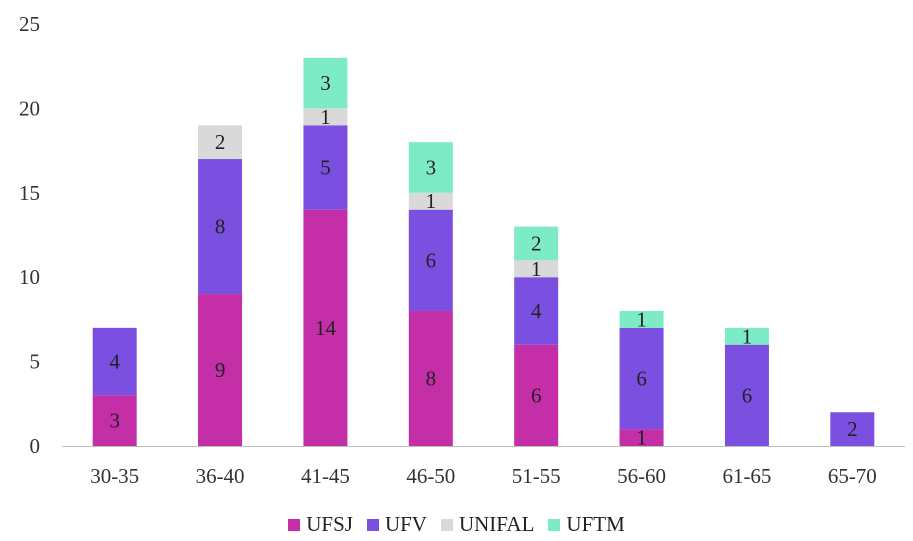 Image resolution: width=913 pixels, height=541 pixels. I want to click on x-tick-label: 56-60, so click(641, 476).